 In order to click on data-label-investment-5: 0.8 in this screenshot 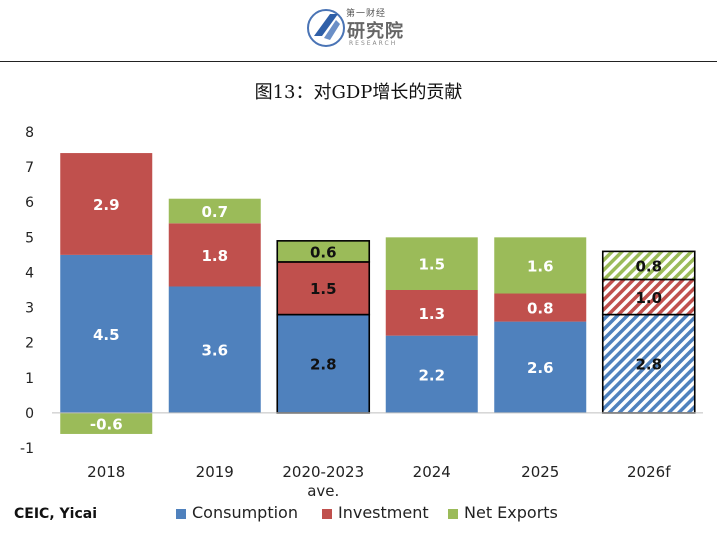, I will do `click(540, 309)`.